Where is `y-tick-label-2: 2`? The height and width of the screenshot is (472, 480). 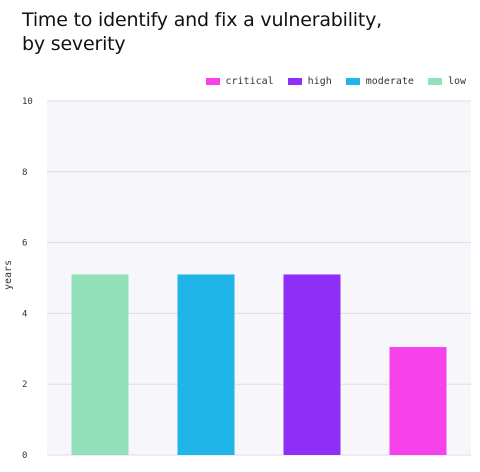
y-tick-label-2: 2 is located at coordinates (24, 385).